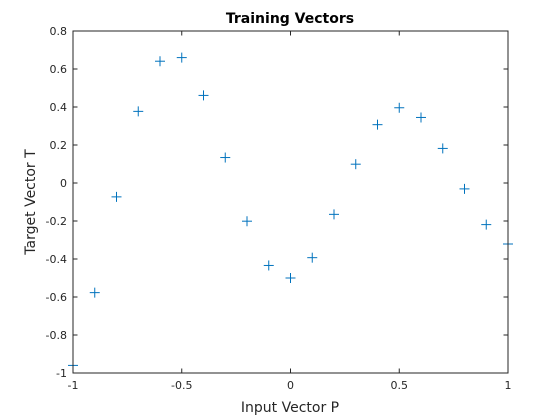  What do you see at coordinates (400, 385) in the screenshot?
I see `x-tick-label: 0.5` at bounding box center [400, 385].